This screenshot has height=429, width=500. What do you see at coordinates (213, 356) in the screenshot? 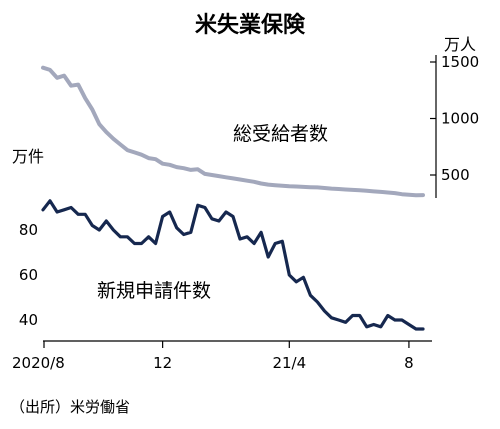
I see `x-axis-ticks: 2020/8 12 21/4 8` at bounding box center [213, 356].